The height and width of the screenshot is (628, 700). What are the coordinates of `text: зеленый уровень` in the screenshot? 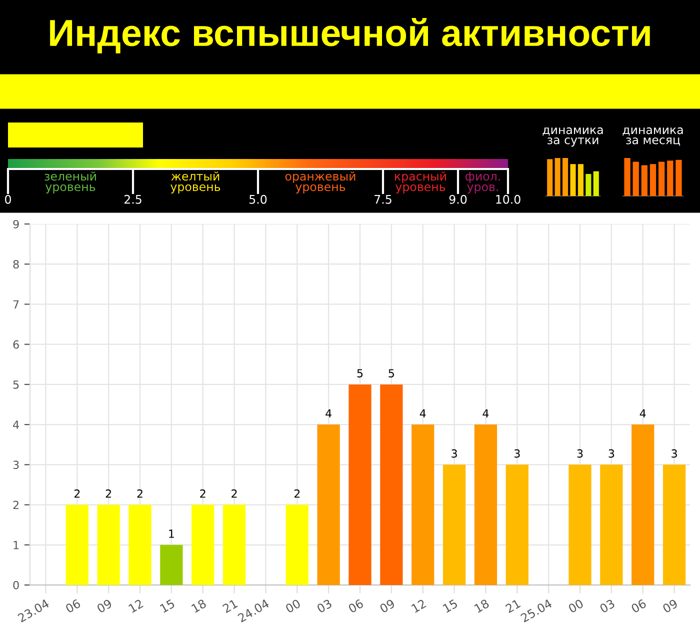 It's located at (70, 183).